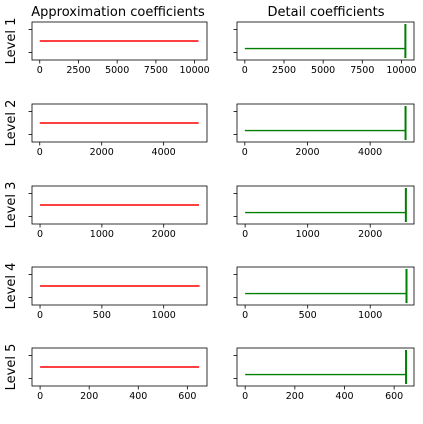  Describe the element at coordinates (164, 234) in the screenshot. I see `level-3-approximation-xtick-label-2: 2000` at that location.